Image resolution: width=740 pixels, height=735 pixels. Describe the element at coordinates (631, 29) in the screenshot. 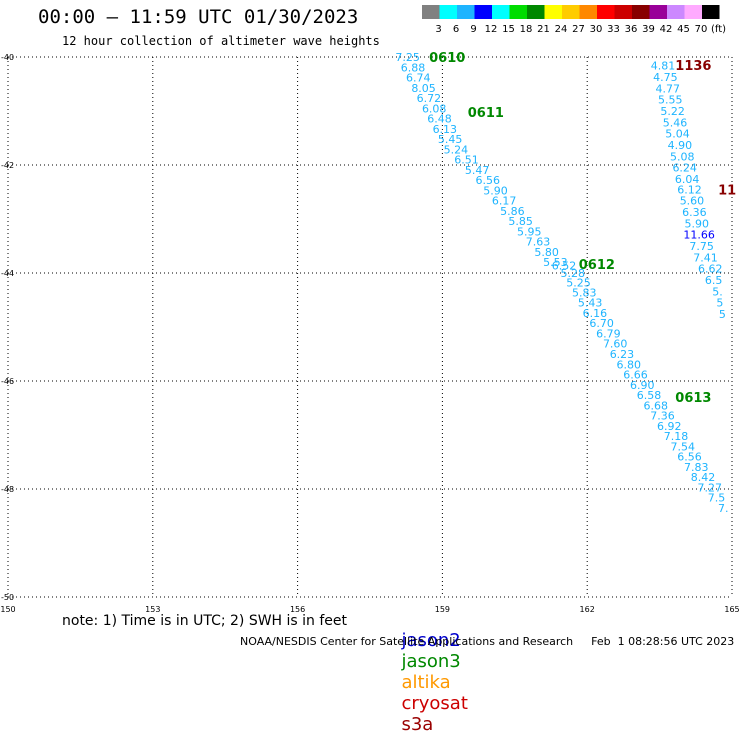

I see `colorbar-label: 36` at that location.